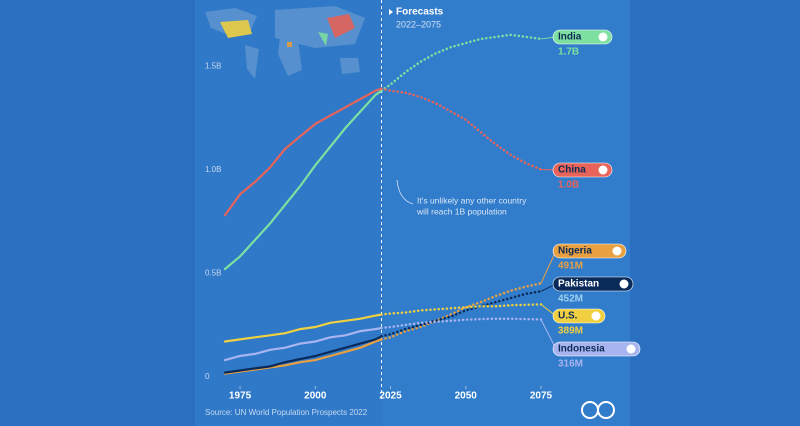  What do you see at coordinates (285, 42) in the screenshot?
I see `world-map` at bounding box center [285, 42].